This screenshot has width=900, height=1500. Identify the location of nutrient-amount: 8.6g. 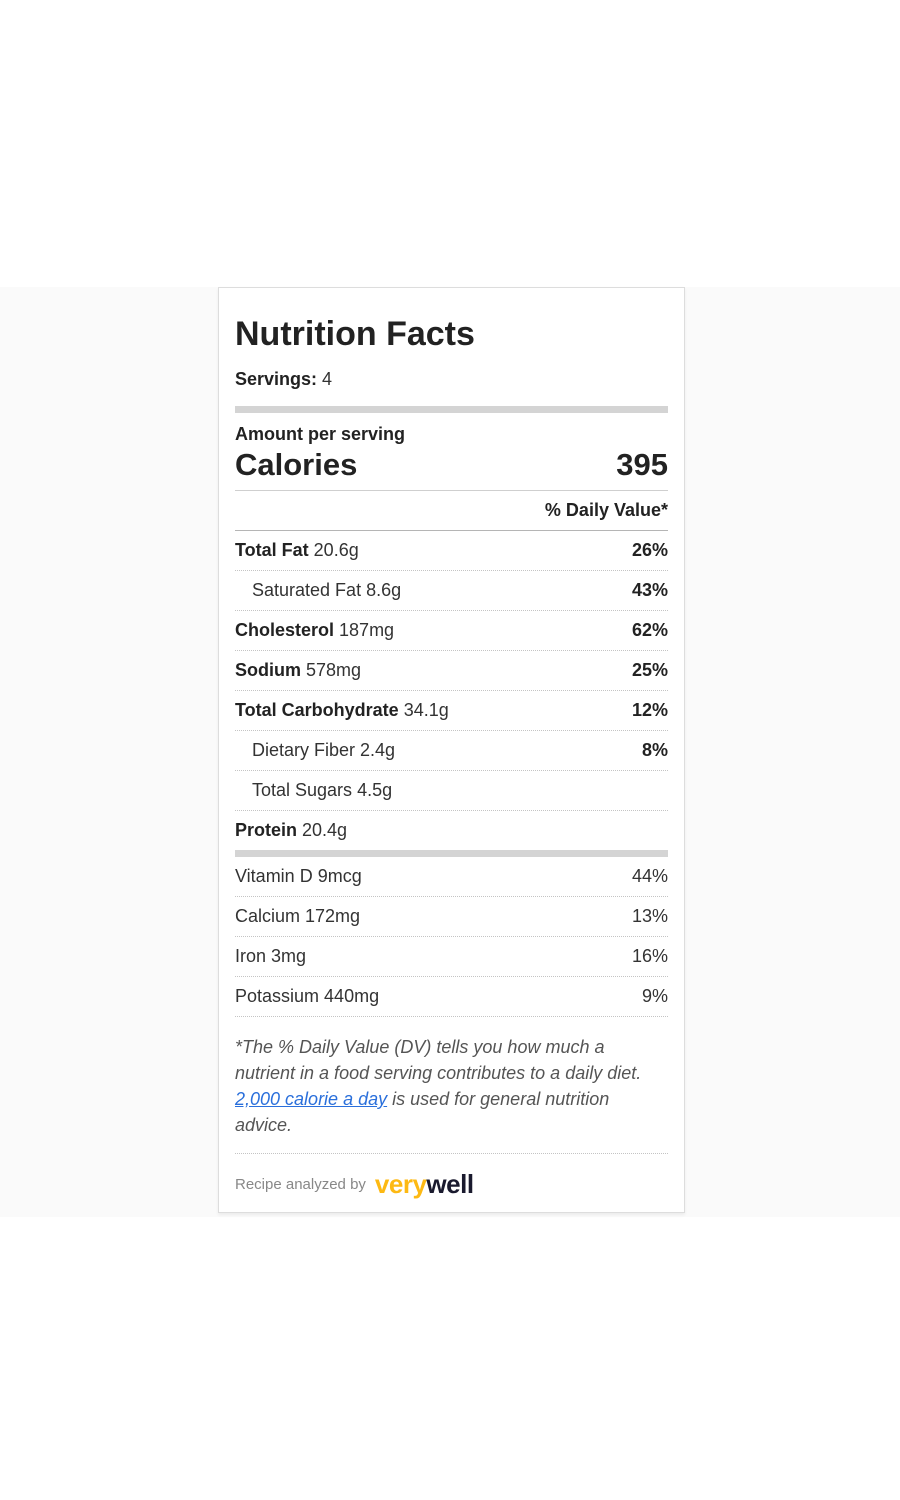
(384, 590).